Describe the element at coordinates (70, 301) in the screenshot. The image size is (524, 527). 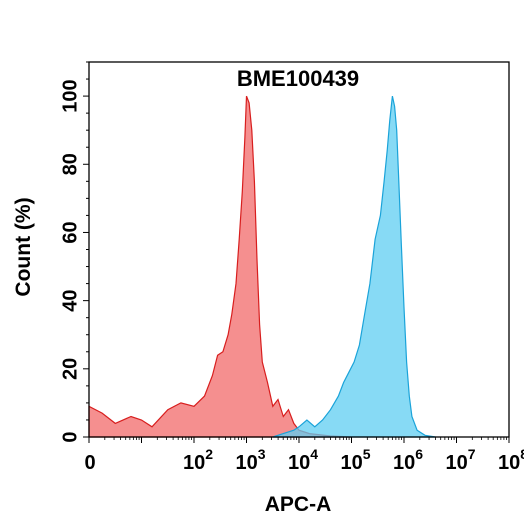
I see `y-tick-label: 40` at that location.